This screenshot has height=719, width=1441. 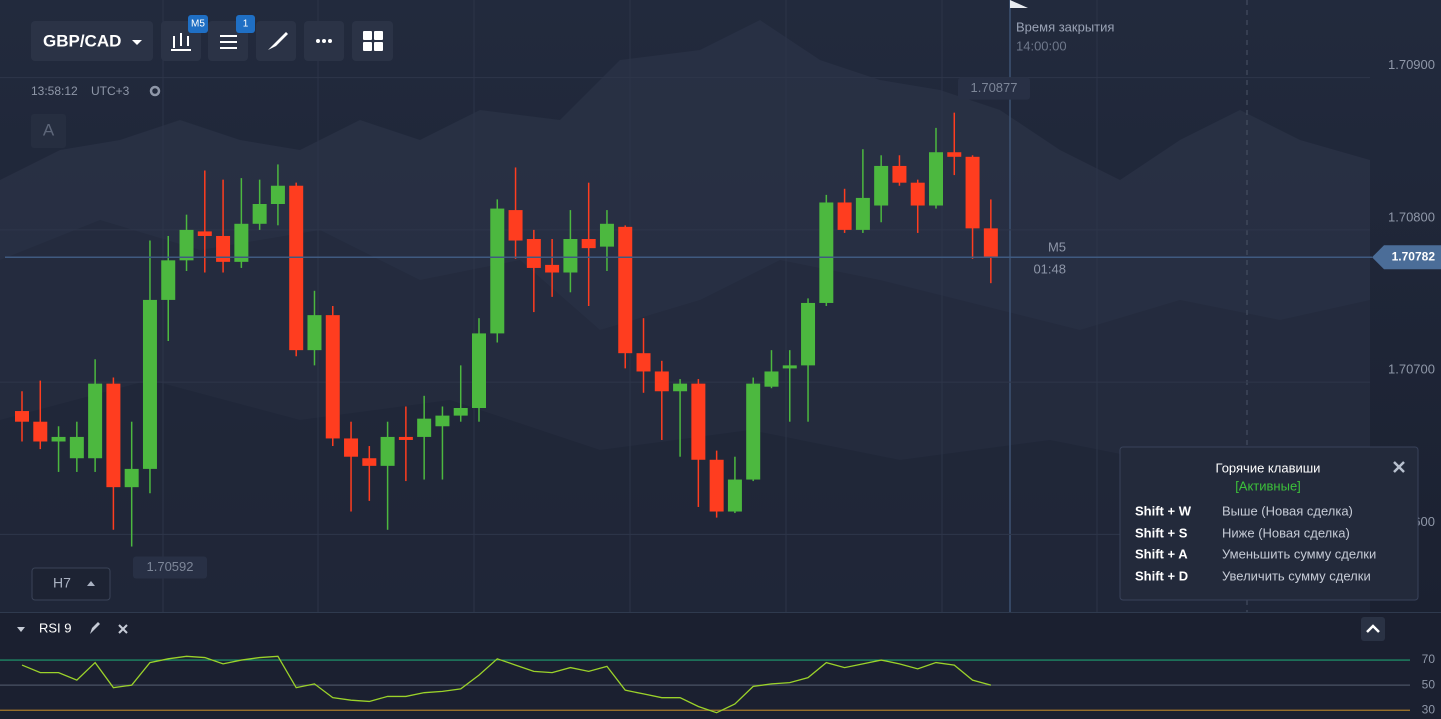 I want to click on symbol: GBP/CAD, so click(x=82, y=40).